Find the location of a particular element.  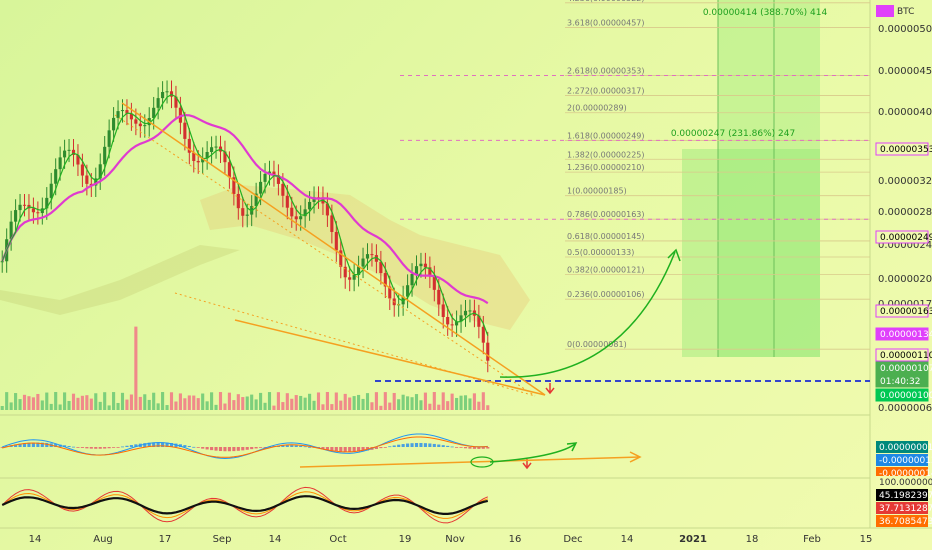

time-tick-label: 15 is located at coordinates (866, 539).